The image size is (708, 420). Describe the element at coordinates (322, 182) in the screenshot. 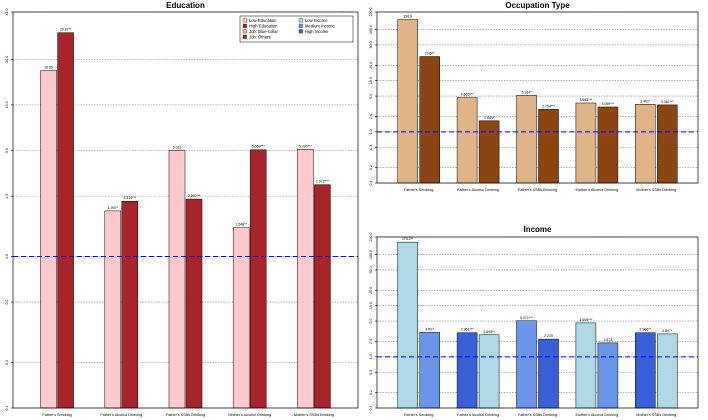

I see `bar-value-label: 2.972***` at that location.